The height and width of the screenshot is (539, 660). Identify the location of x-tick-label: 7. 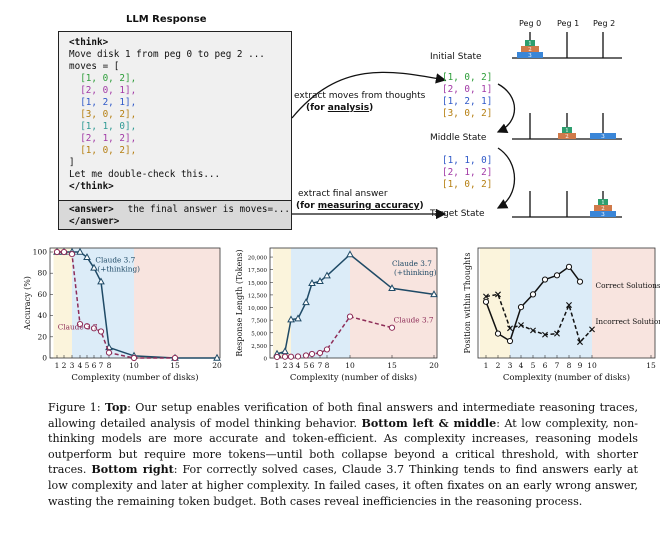
(101, 365).